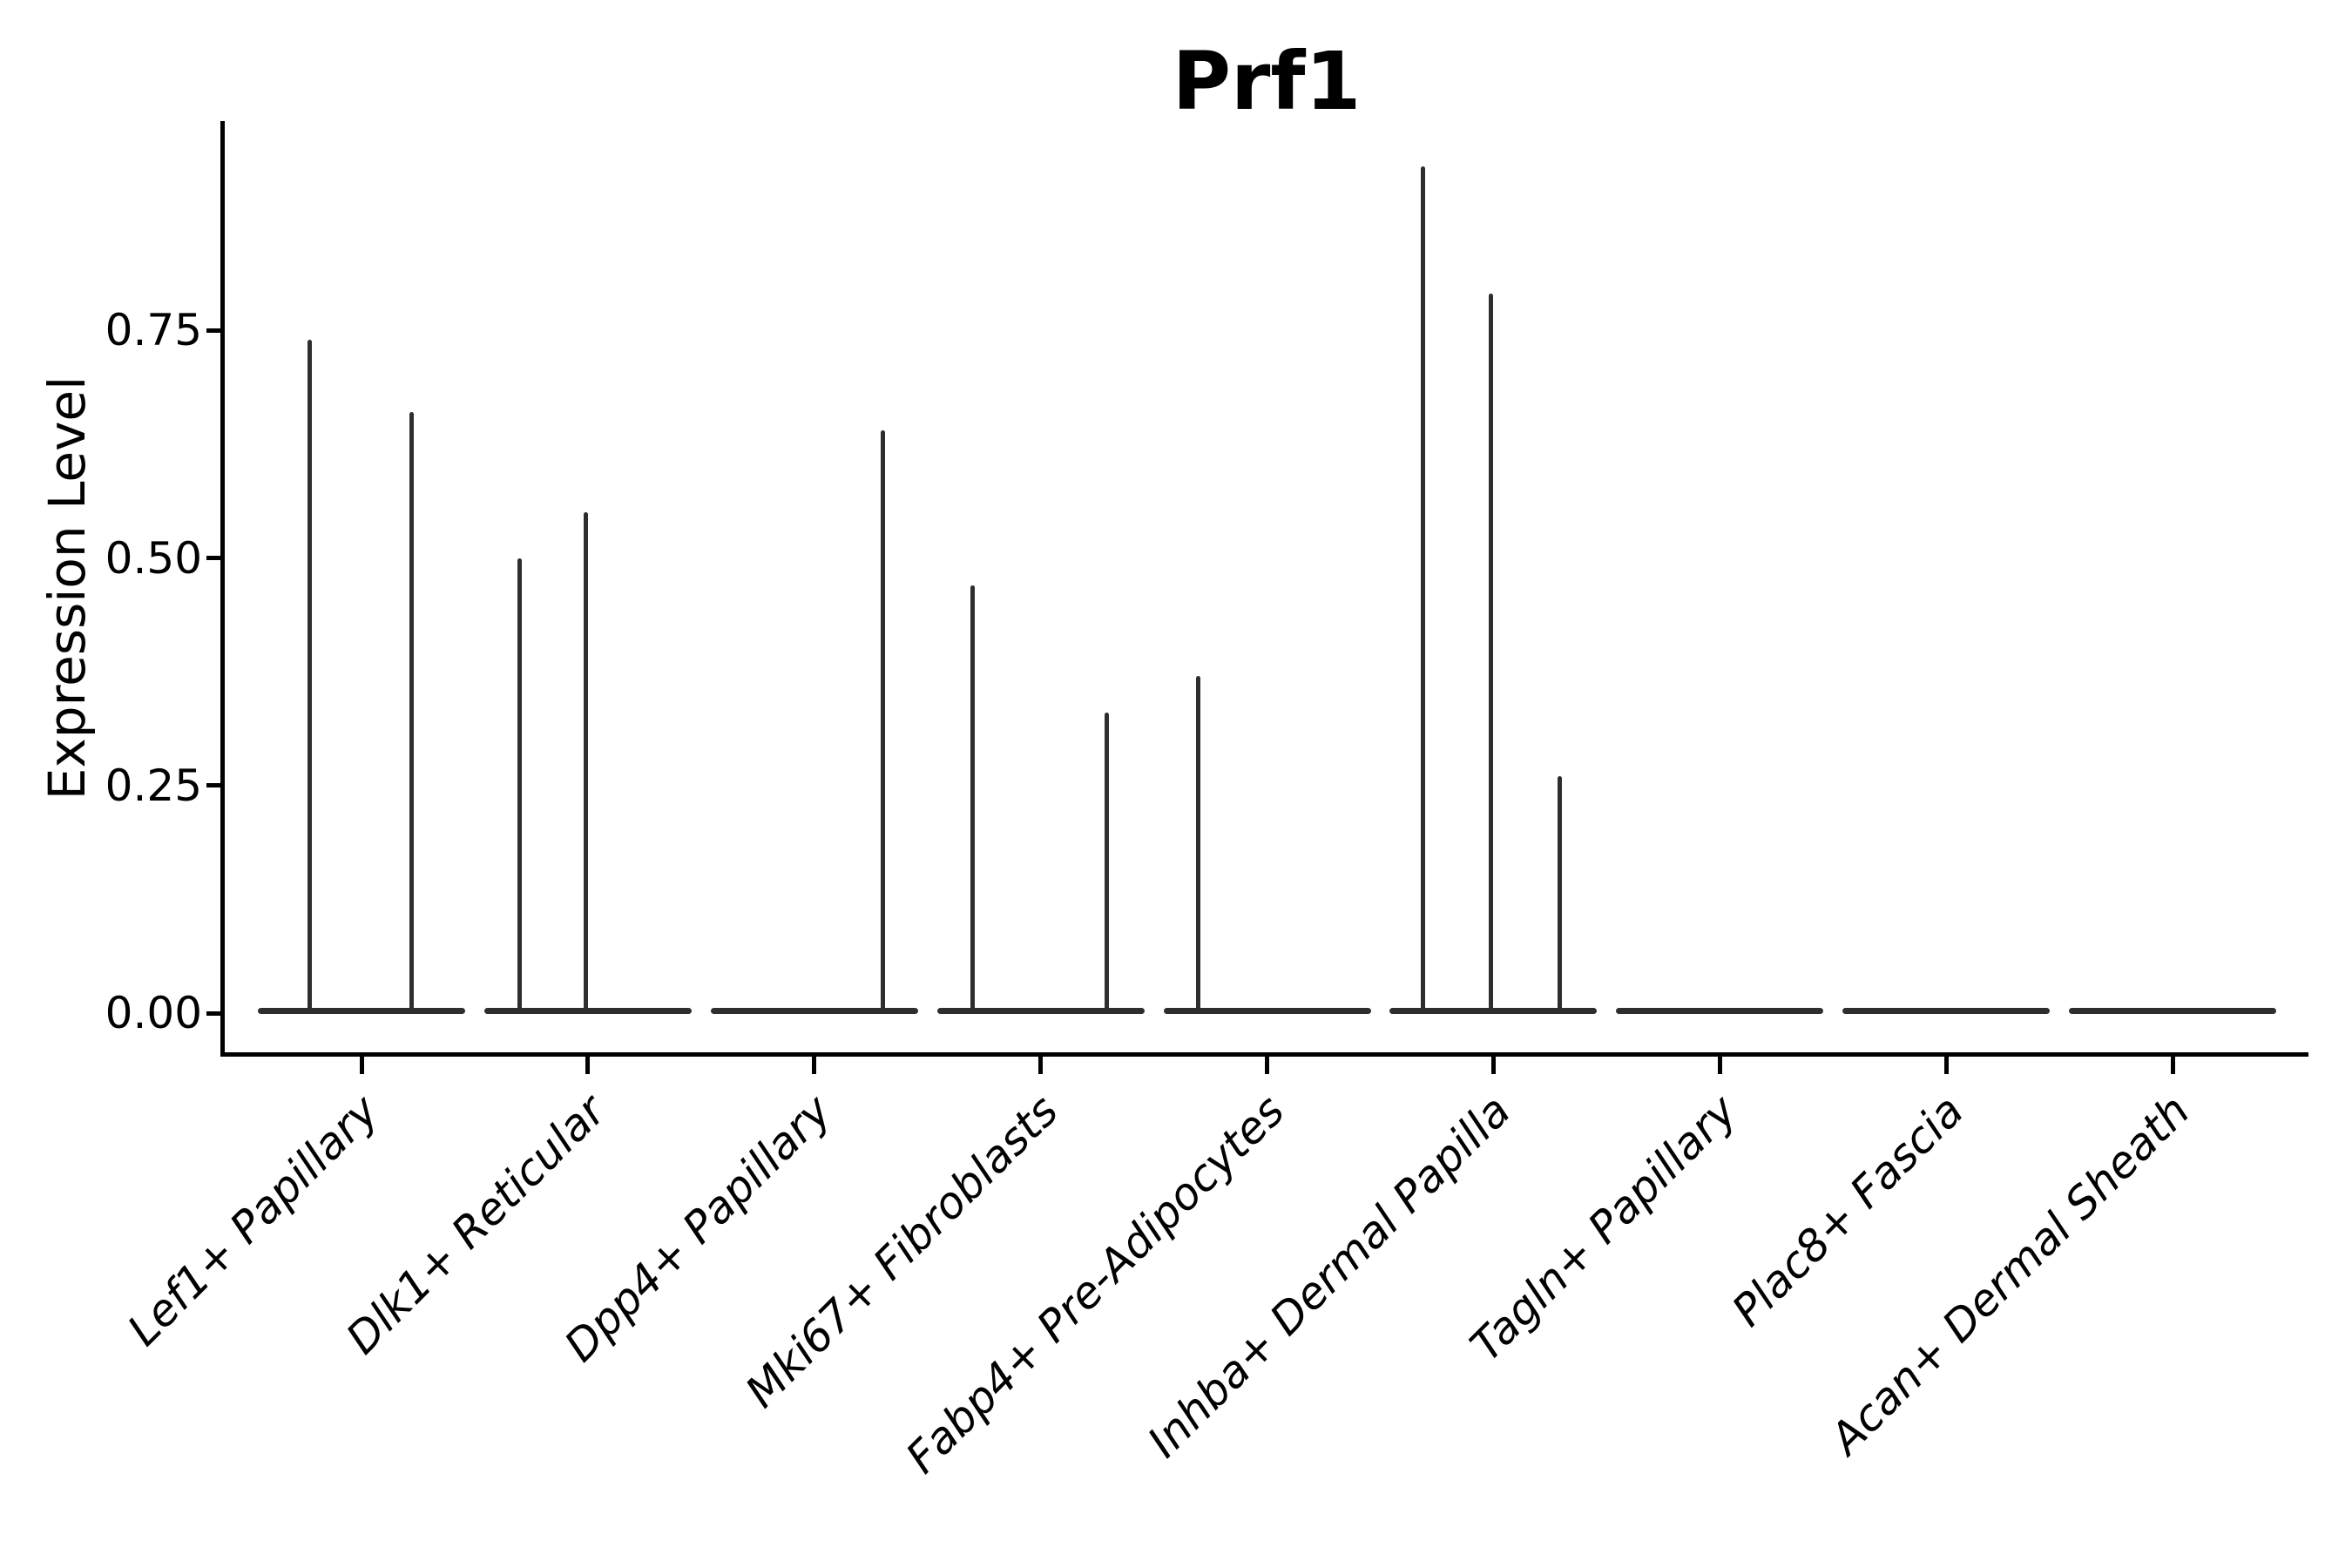 The image size is (2352, 1568). What do you see at coordinates (1329, 1276) in the screenshot?
I see `x-tick-label: Inhba+ Dermal Papilla` at bounding box center [1329, 1276].